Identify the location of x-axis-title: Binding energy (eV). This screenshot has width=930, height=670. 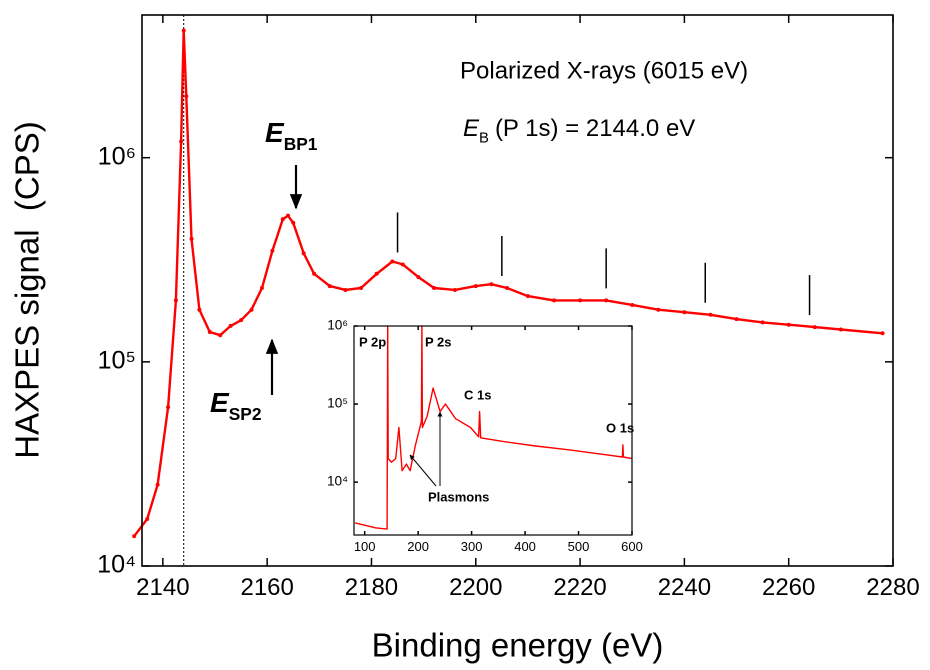
(518, 645).